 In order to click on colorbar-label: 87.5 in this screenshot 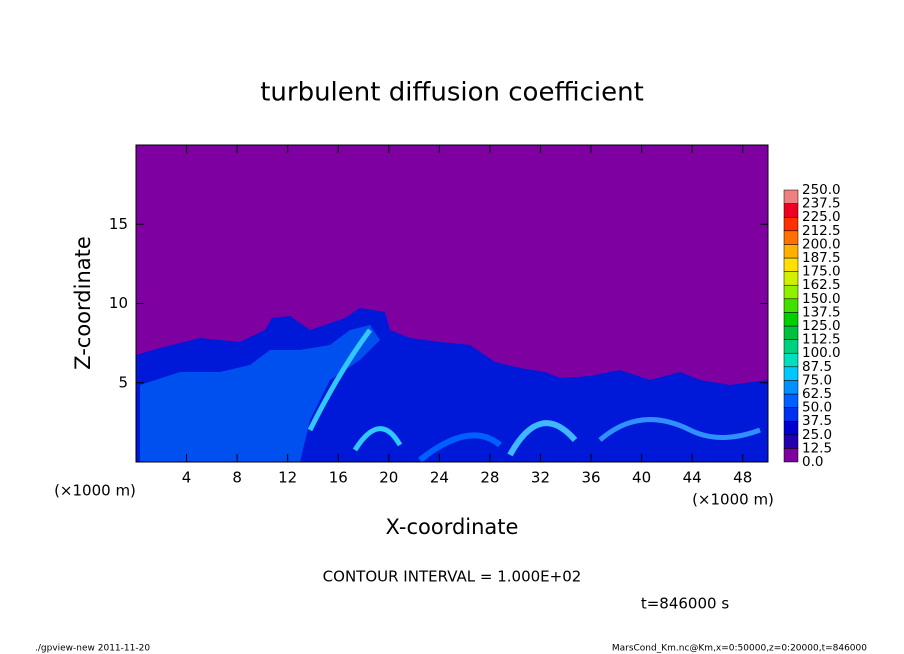, I will do `click(817, 367)`.